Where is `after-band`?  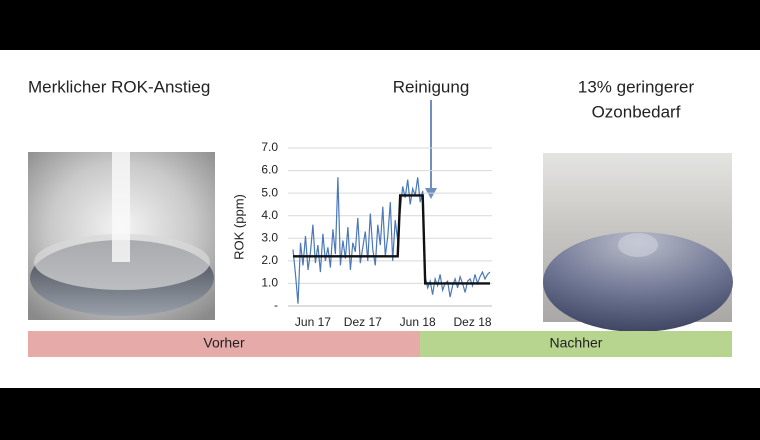 after-band is located at coordinates (576, 344).